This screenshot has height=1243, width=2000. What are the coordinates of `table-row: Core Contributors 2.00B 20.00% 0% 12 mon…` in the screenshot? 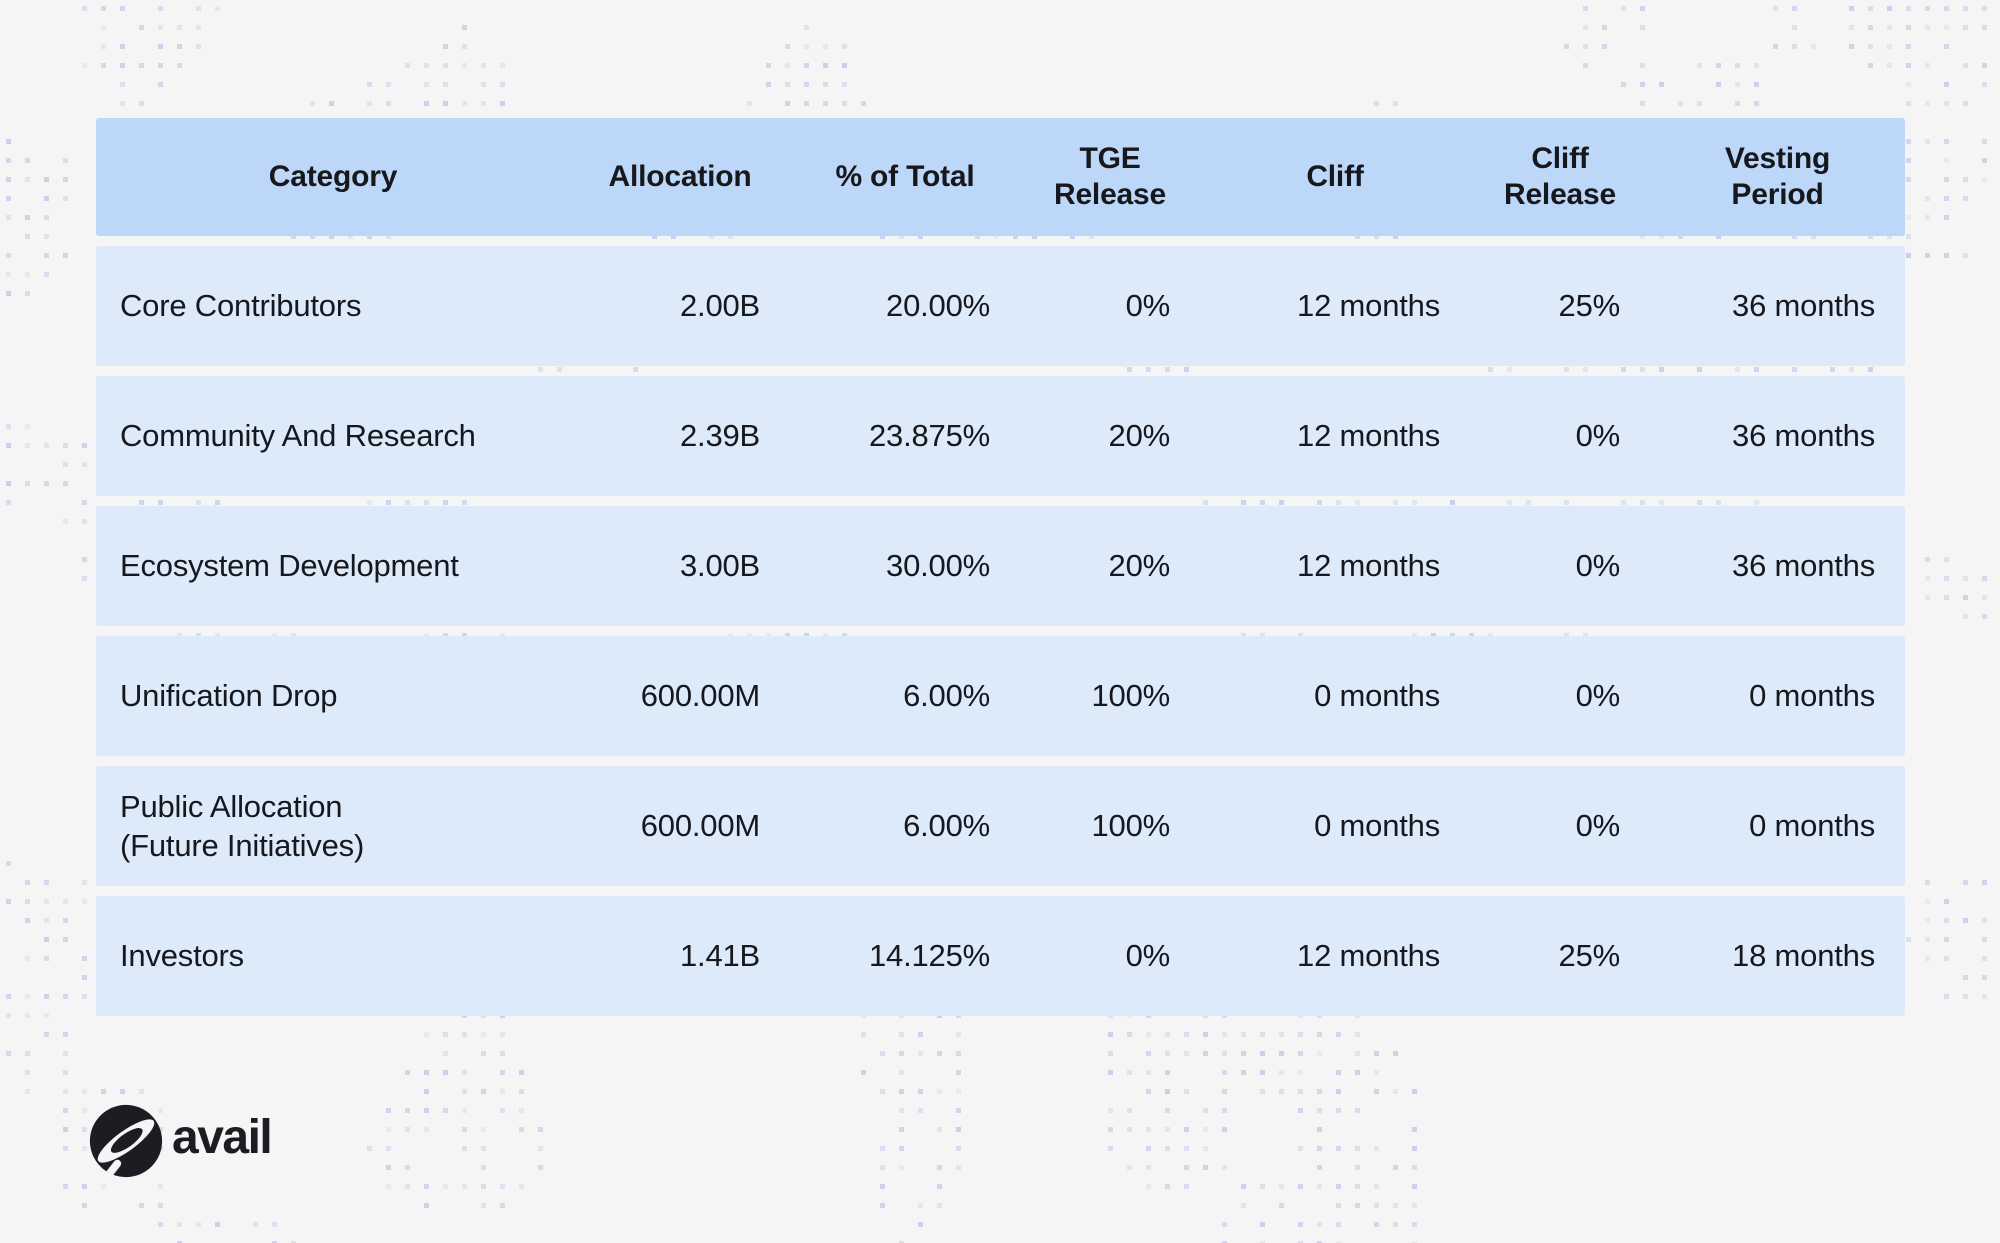 It's located at (1000, 306).